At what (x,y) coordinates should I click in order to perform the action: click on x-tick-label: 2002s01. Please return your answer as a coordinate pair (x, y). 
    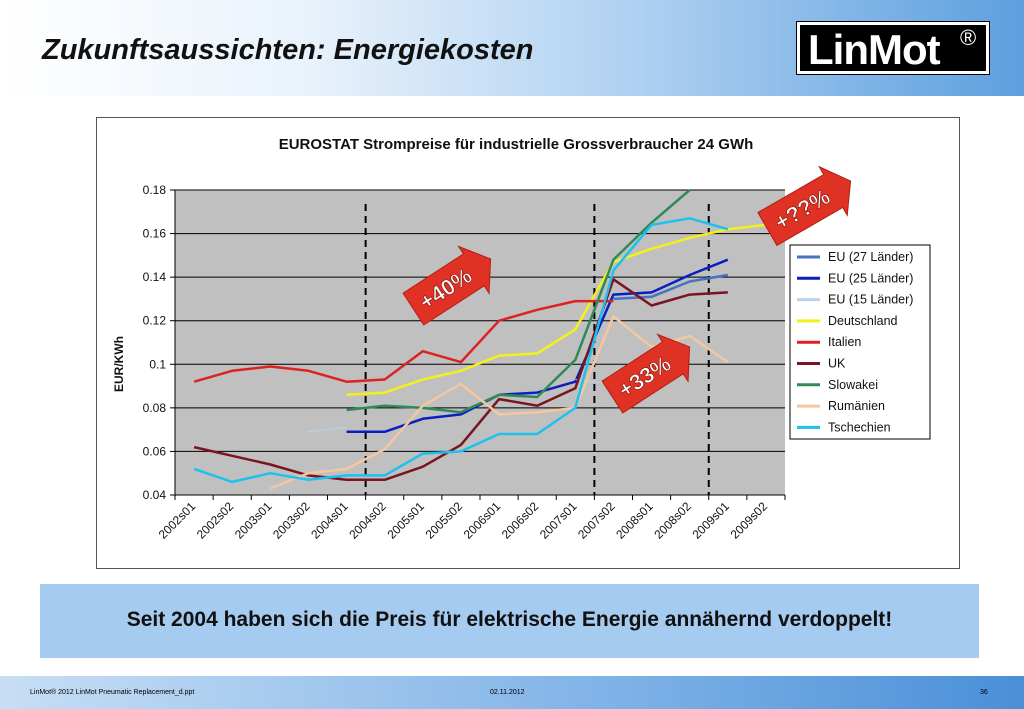
    Looking at the image, I should click on (177, 520).